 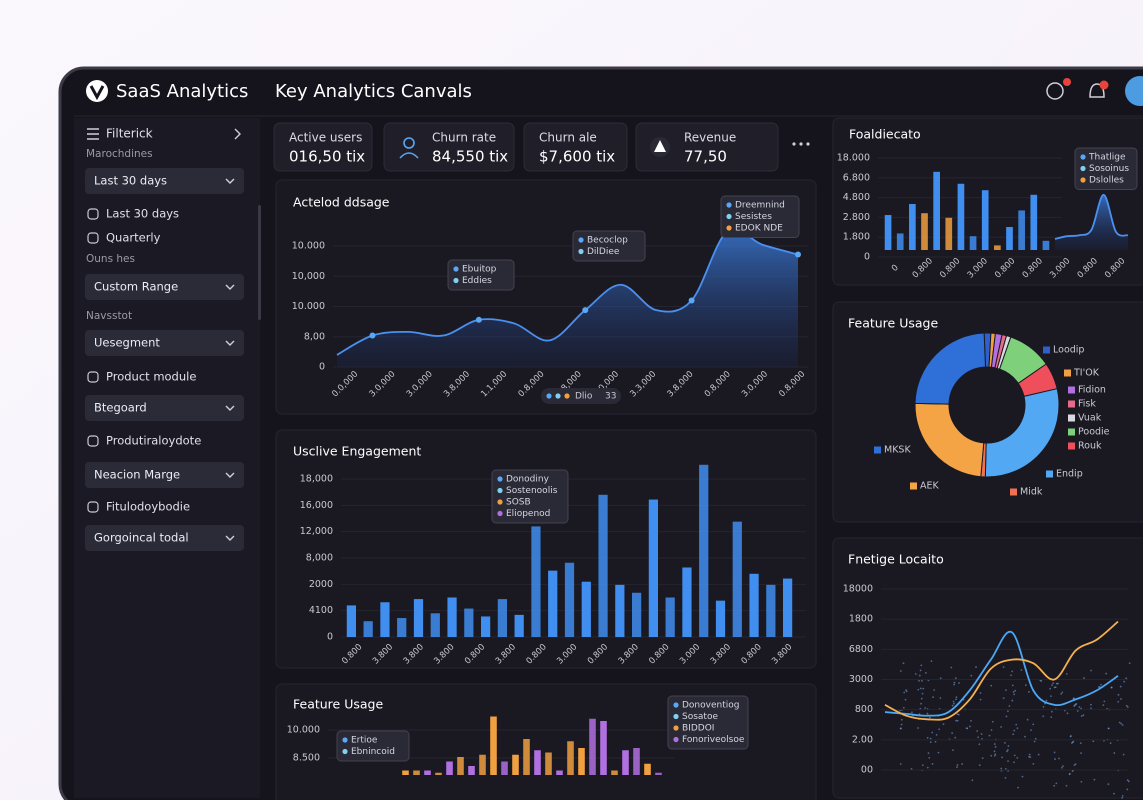 What do you see at coordinates (372, 335) in the screenshot?
I see `point` at bounding box center [372, 335].